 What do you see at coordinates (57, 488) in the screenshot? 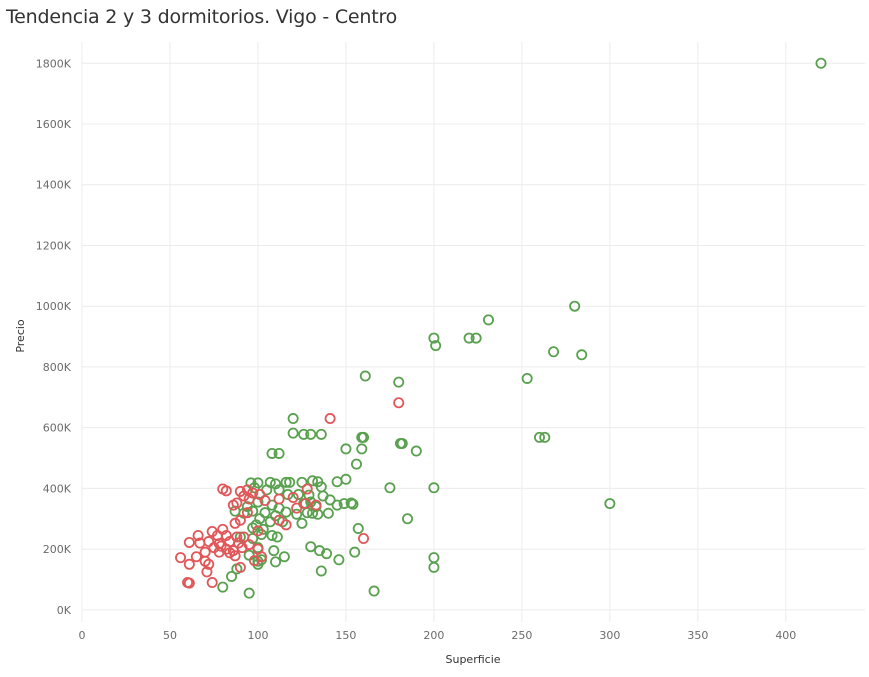
I see `y-tick-label: 400K` at bounding box center [57, 488].